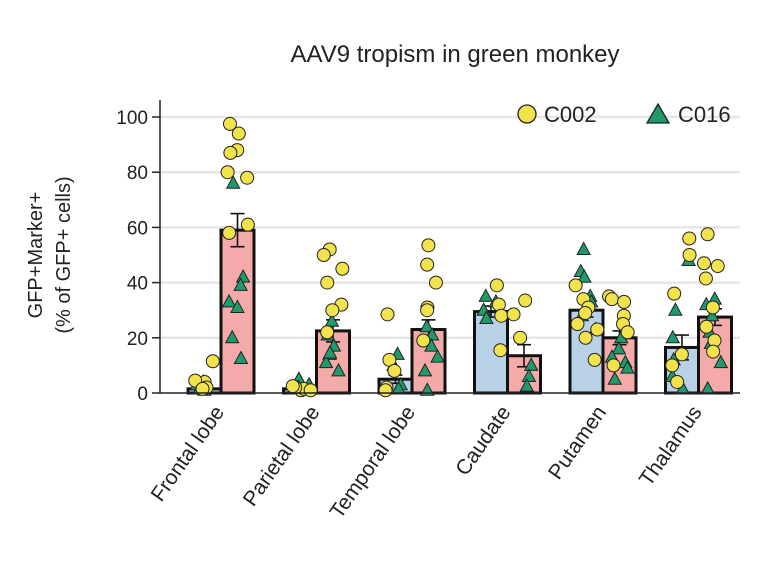  What do you see at coordinates (527, 114) in the screenshot?
I see `legend-circle-marker` at bounding box center [527, 114].